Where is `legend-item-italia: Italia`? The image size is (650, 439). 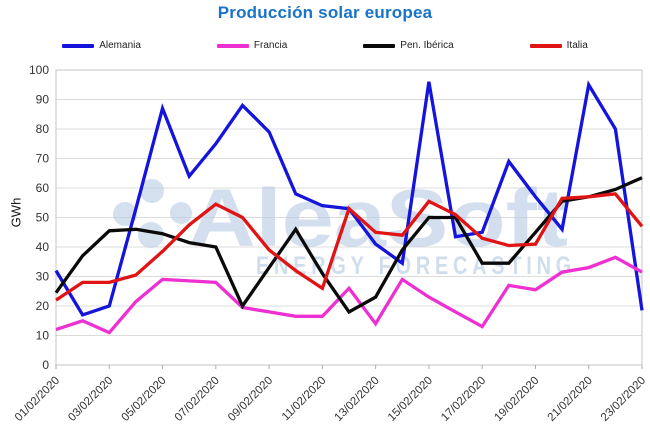 legend-item-italia: Italia is located at coordinates (558, 45).